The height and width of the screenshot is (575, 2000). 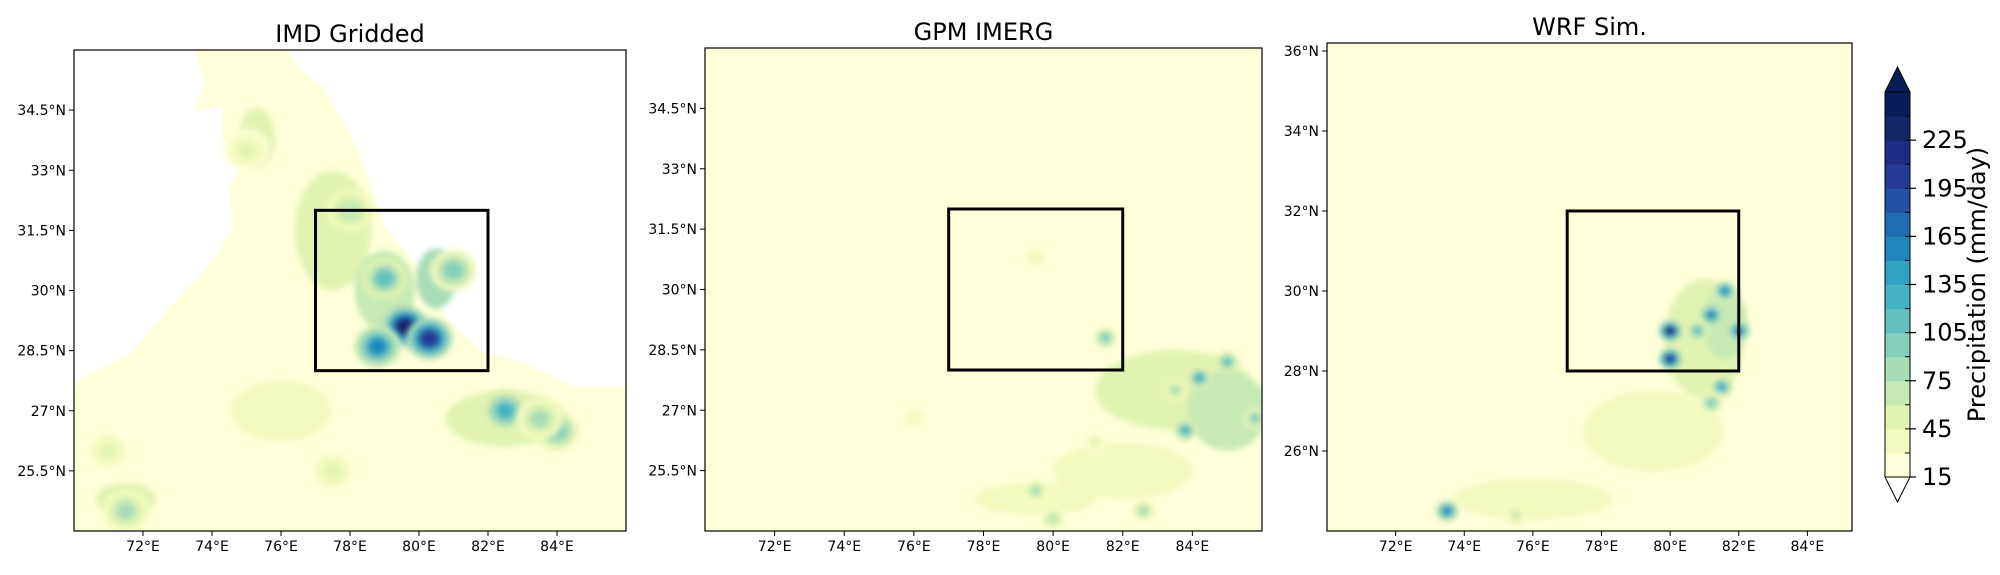 I want to click on panel-title: WRF Sim., so click(x=1589, y=27).